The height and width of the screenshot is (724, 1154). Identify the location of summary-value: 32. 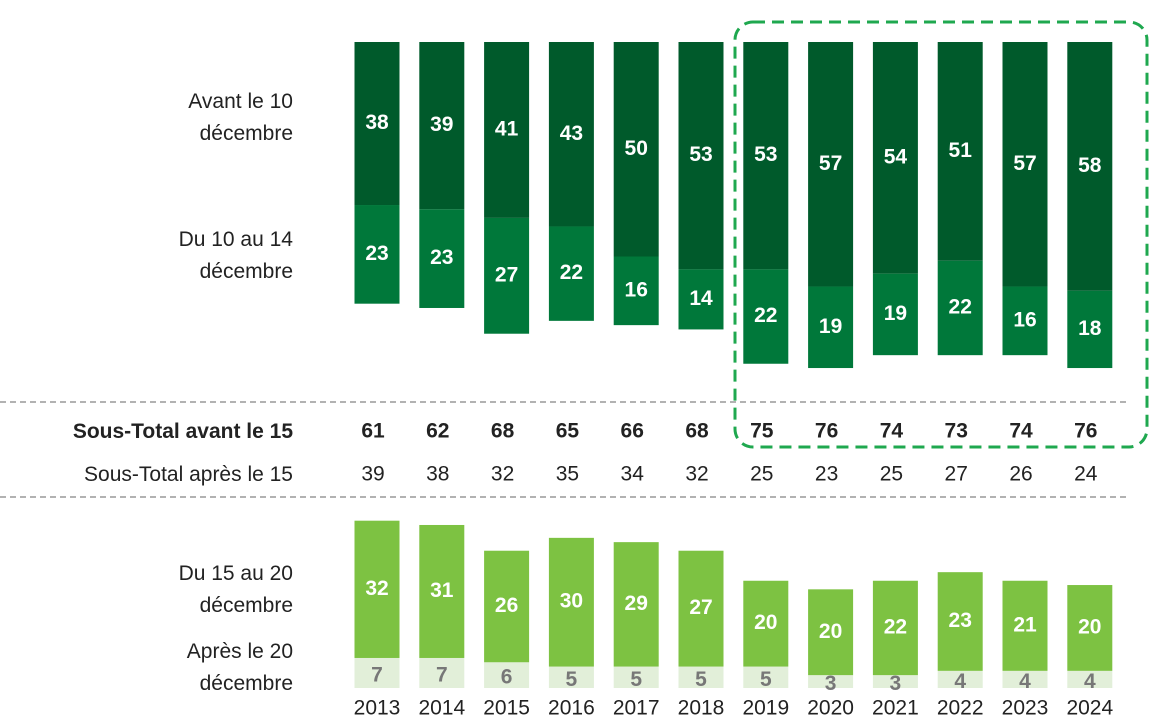
(502, 474).